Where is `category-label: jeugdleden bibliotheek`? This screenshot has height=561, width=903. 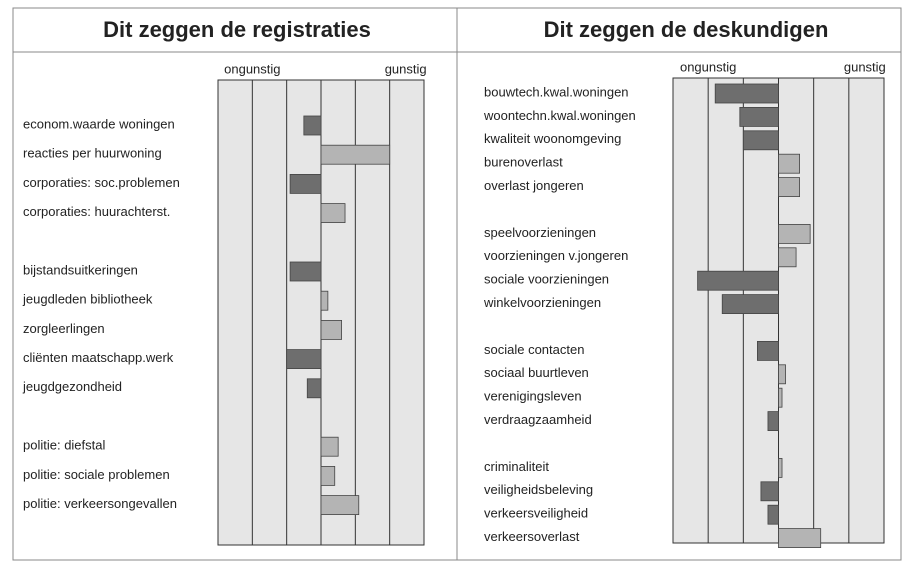 category-label: jeugdleden bibliotheek is located at coordinates (87, 299).